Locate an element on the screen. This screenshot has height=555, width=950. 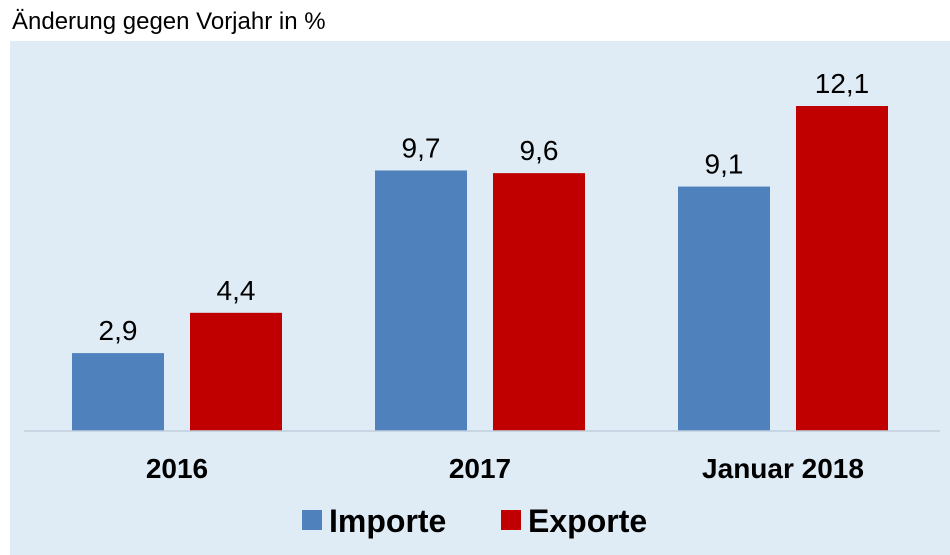
category-label-2: Januar 2018 is located at coordinates (783, 468).